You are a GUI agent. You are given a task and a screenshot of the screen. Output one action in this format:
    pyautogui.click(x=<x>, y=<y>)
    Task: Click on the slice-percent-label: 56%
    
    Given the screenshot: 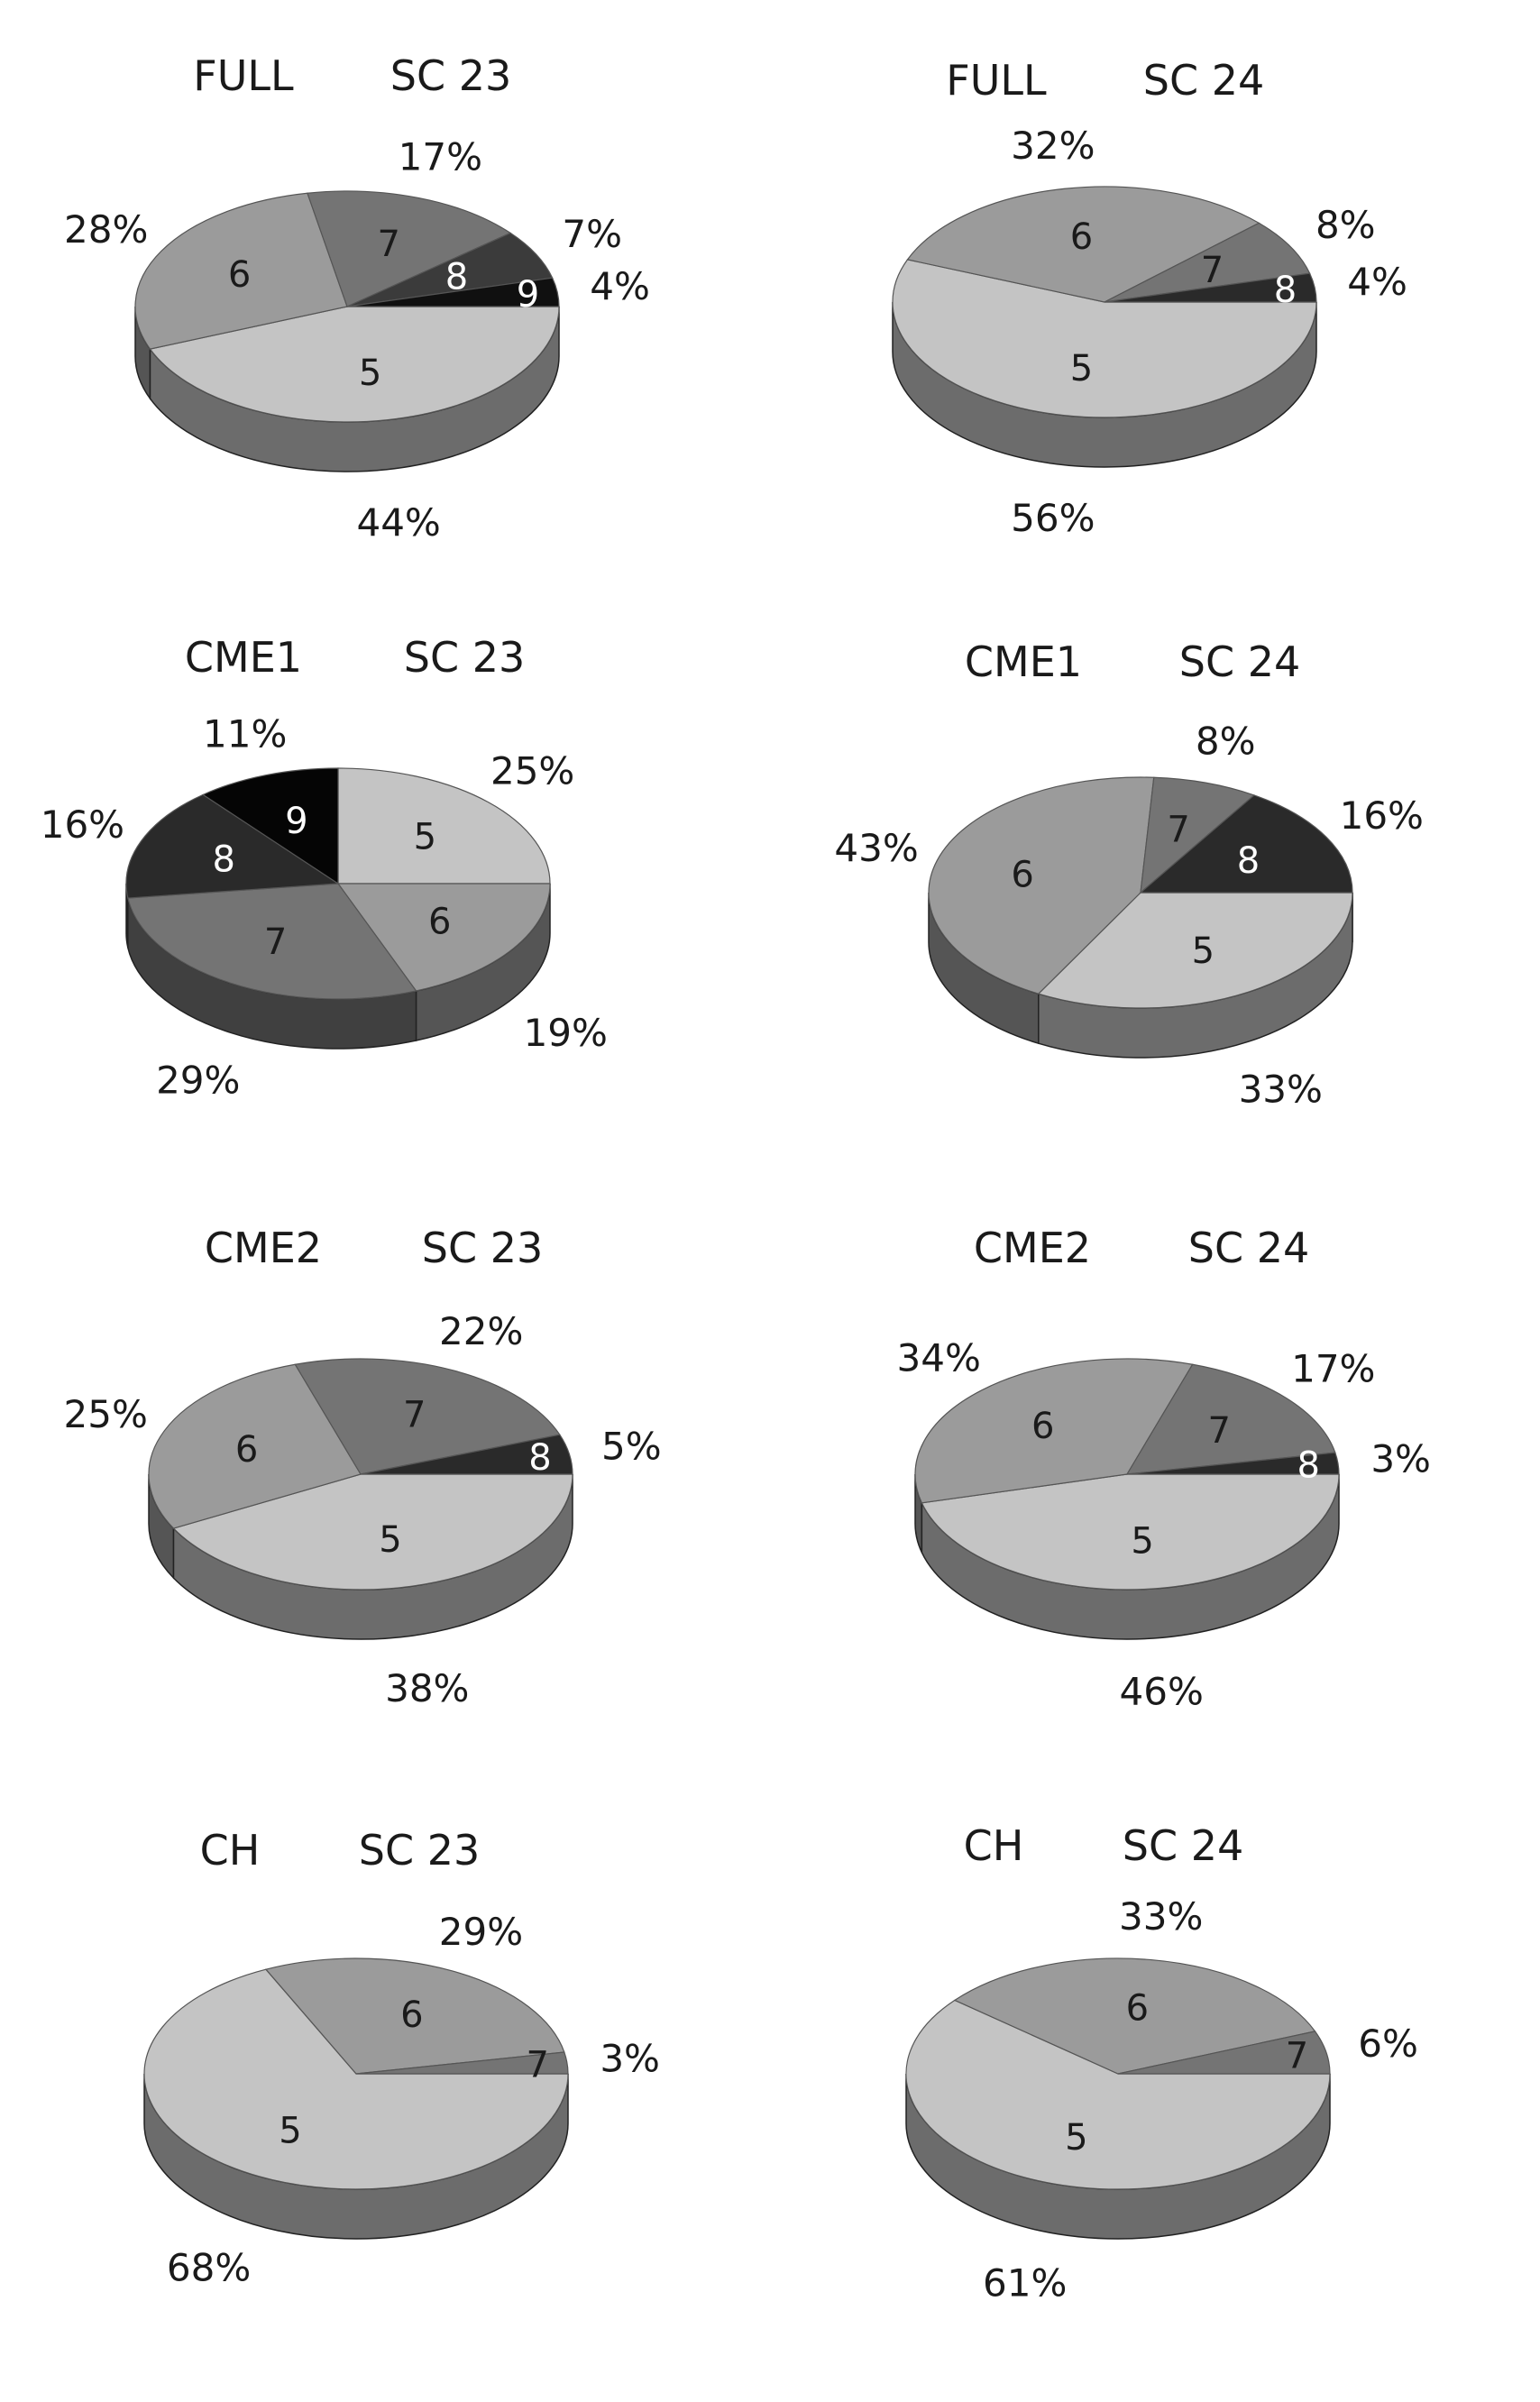 What is the action you would take?
    pyautogui.click(x=1053, y=518)
    